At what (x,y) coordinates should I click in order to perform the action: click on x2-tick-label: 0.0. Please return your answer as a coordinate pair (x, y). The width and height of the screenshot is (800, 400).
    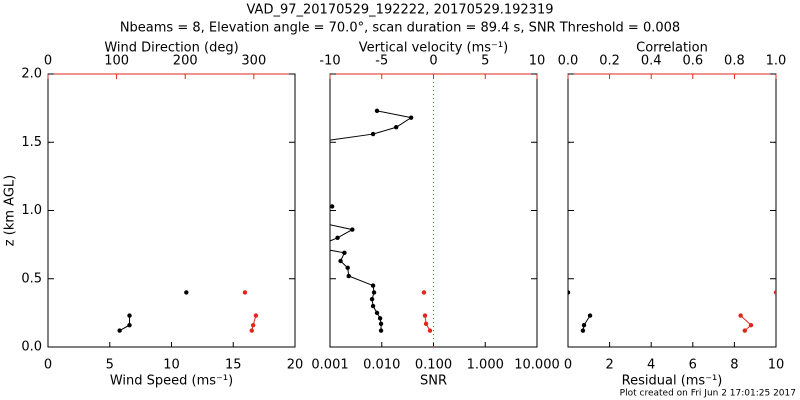
    Looking at the image, I should click on (568, 61).